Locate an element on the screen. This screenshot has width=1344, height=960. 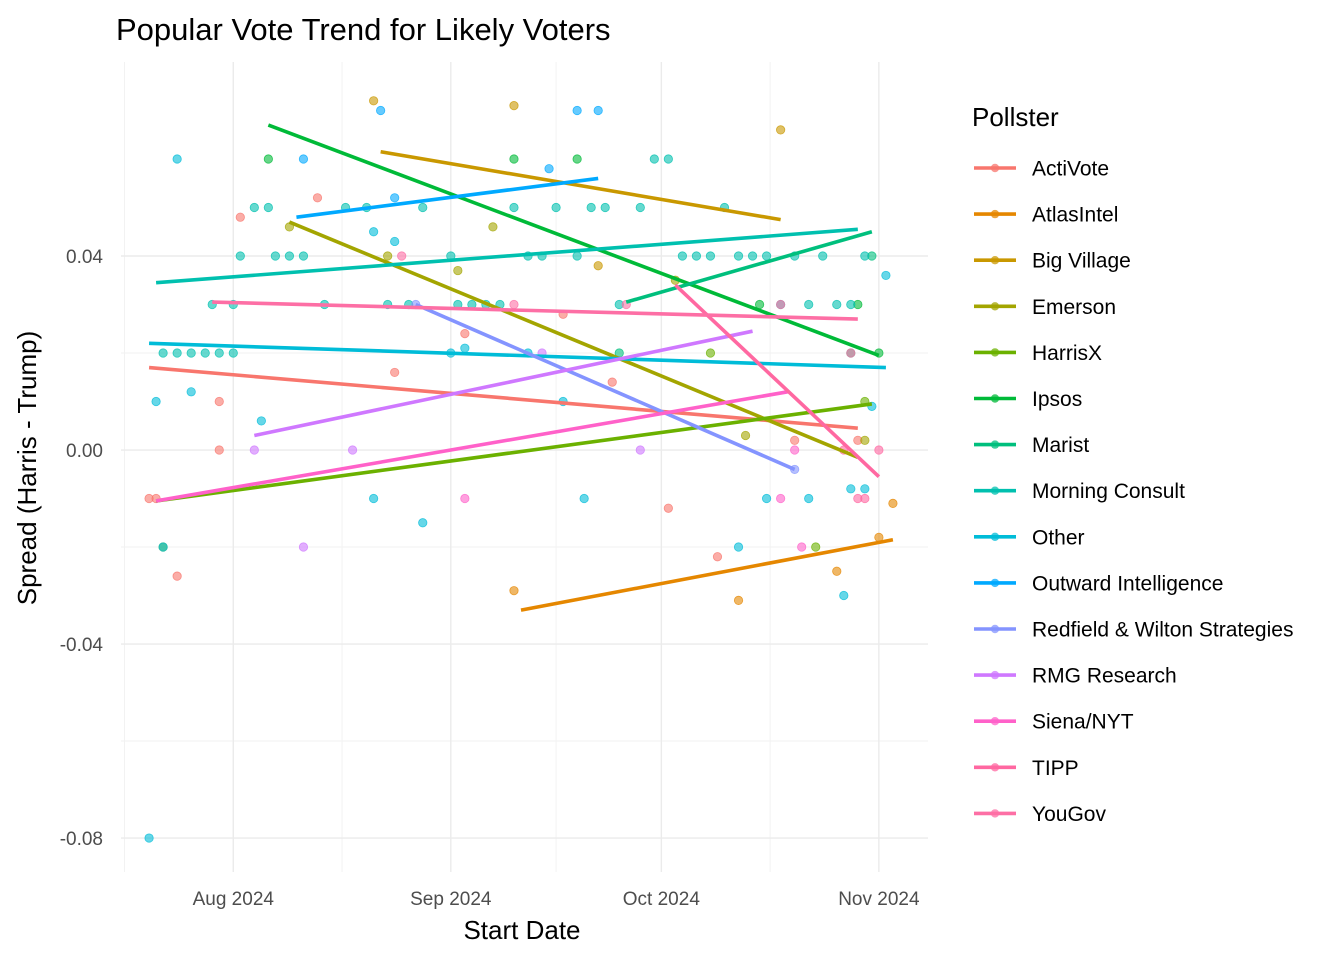
x-axis-title: Start Date is located at coordinates (521, 930).